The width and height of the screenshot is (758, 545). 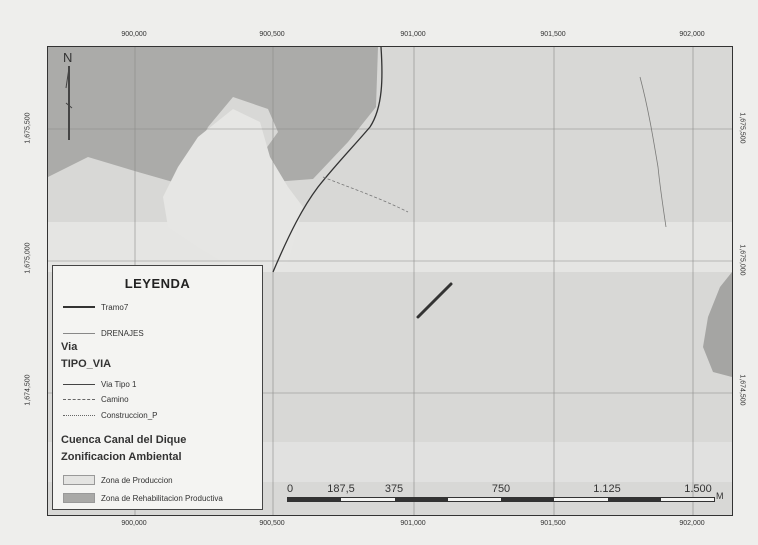 I want to click on scale-bar: 0 187,5 375 750 1.125 1.500 M, so click(x=505, y=494).